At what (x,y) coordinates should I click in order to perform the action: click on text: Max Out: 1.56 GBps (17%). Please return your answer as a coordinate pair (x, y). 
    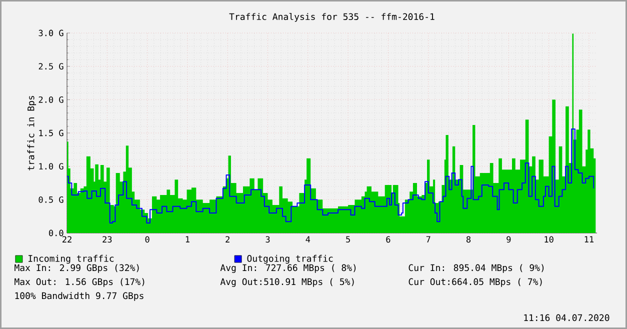
    Looking at the image, I should click on (79, 282).